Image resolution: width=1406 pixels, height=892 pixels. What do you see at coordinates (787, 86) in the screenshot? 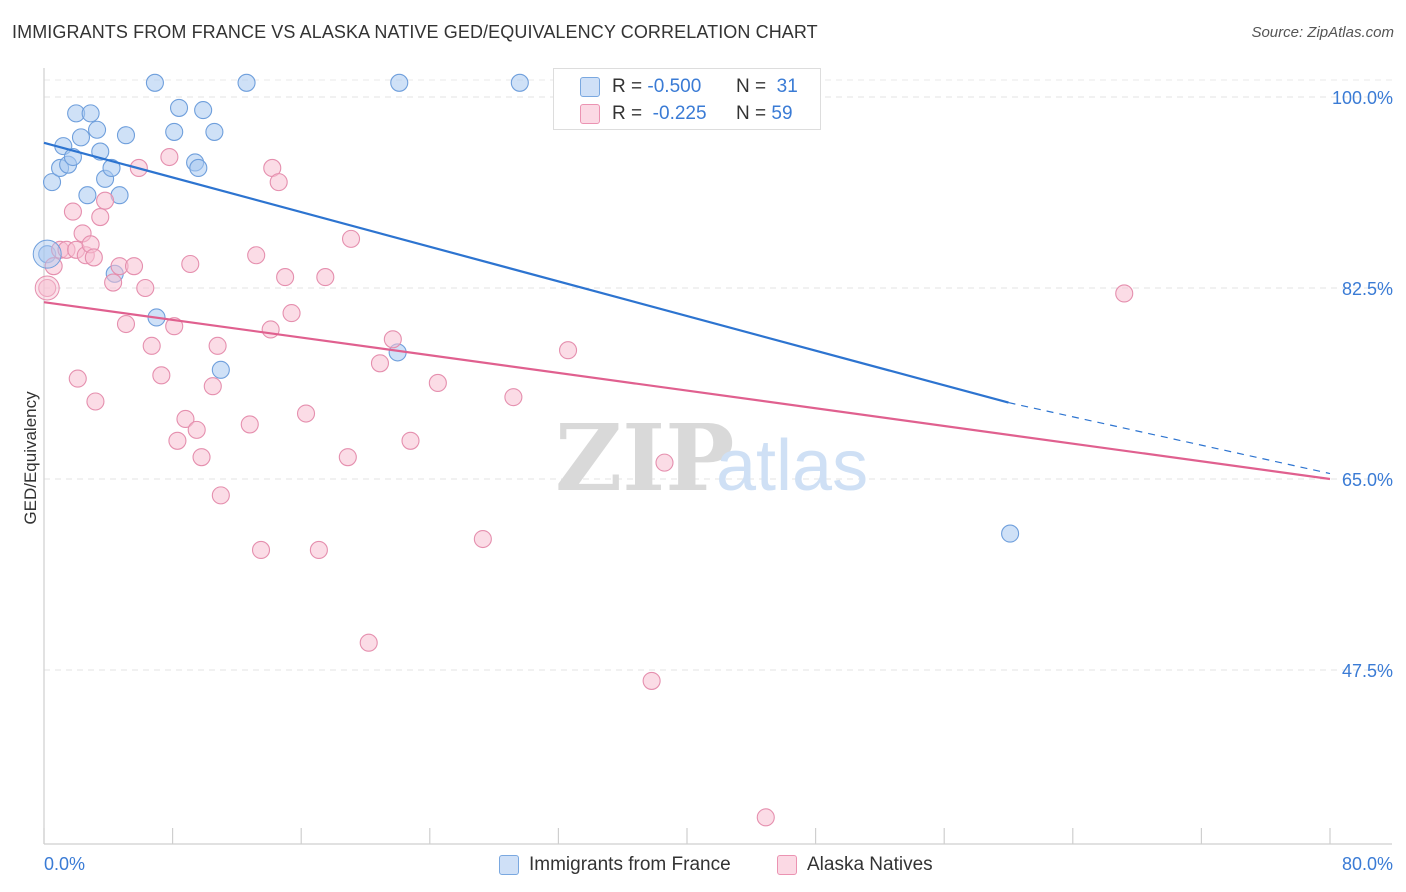
I see `stats-n-value: 31` at bounding box center [787, 86].